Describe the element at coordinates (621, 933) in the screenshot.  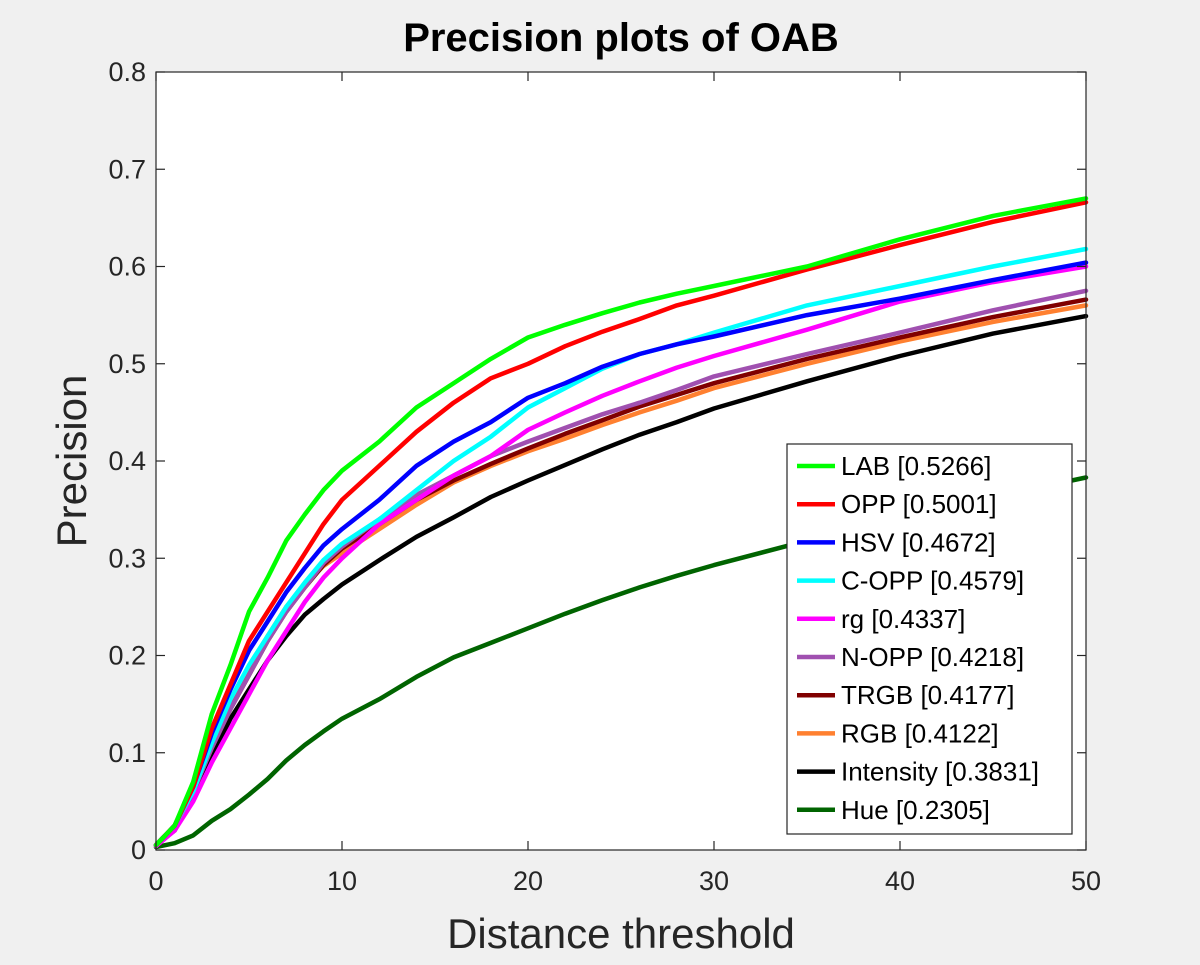
I see `x-axis-title: Distance threshold` at that location.